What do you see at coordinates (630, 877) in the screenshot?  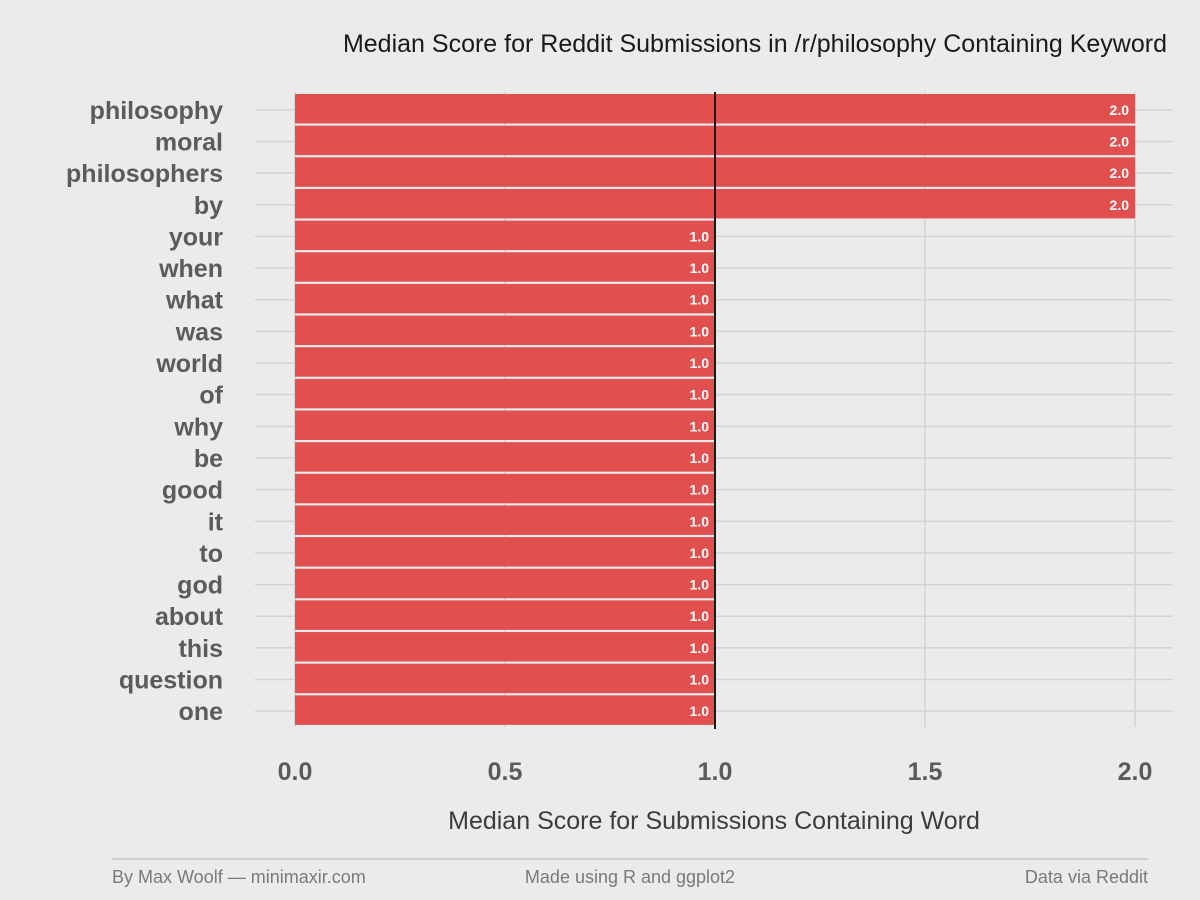 I see `footer-tool: Made using R and ggplot2` at bounding box center [630, 877].